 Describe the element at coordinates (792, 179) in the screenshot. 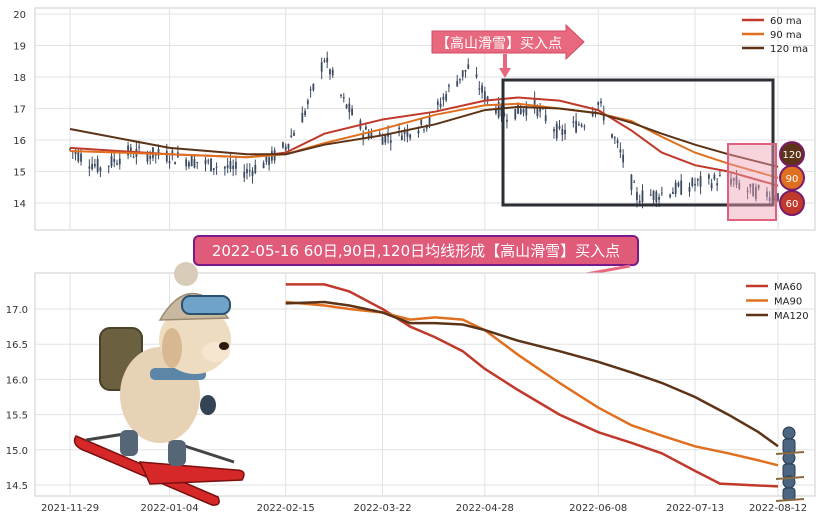

I see `end-marker-label: 90` at that location.